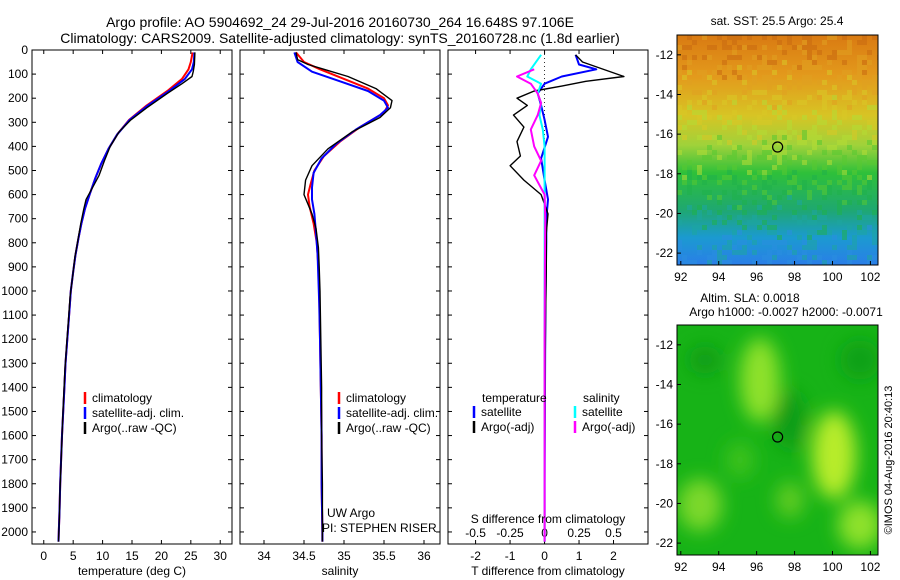 This screenshot has width=900, height=580. Describe the element at coordinates (18, 98) in the screenshot. I see `y-tick-label: 200` at that location.